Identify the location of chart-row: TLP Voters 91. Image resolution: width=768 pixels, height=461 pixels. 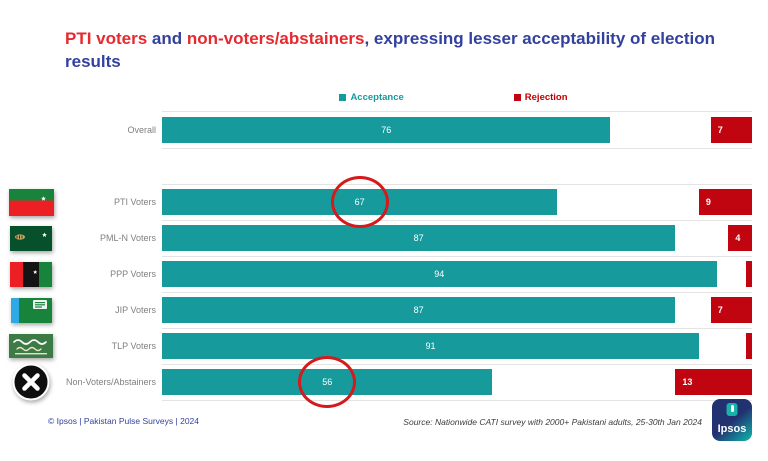
(384, 346).